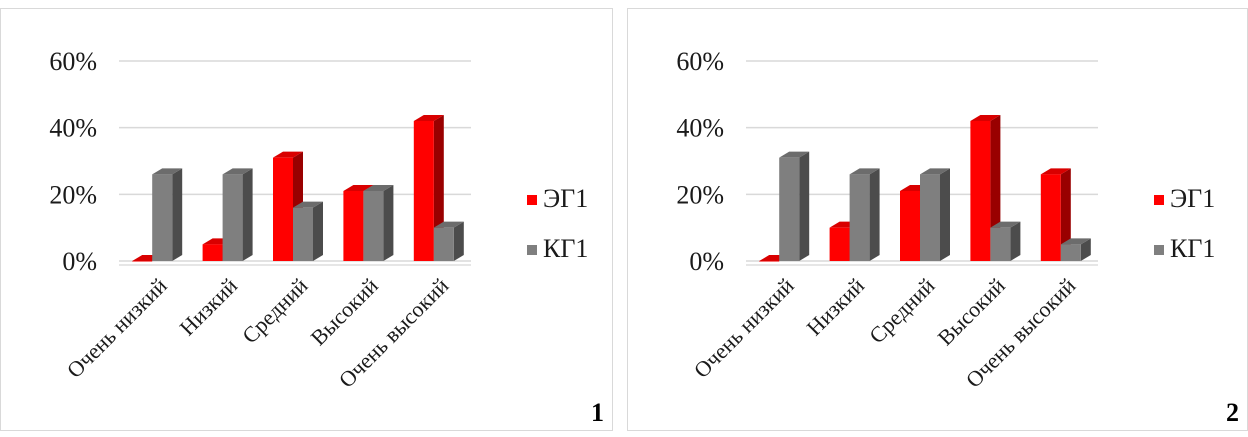 The height and width of the screenshot is (437, 1248). What do you see at coordinates (1232, 412) in the screenshot?
I see `panel-number: 2` at bounding box center [1232, 412].